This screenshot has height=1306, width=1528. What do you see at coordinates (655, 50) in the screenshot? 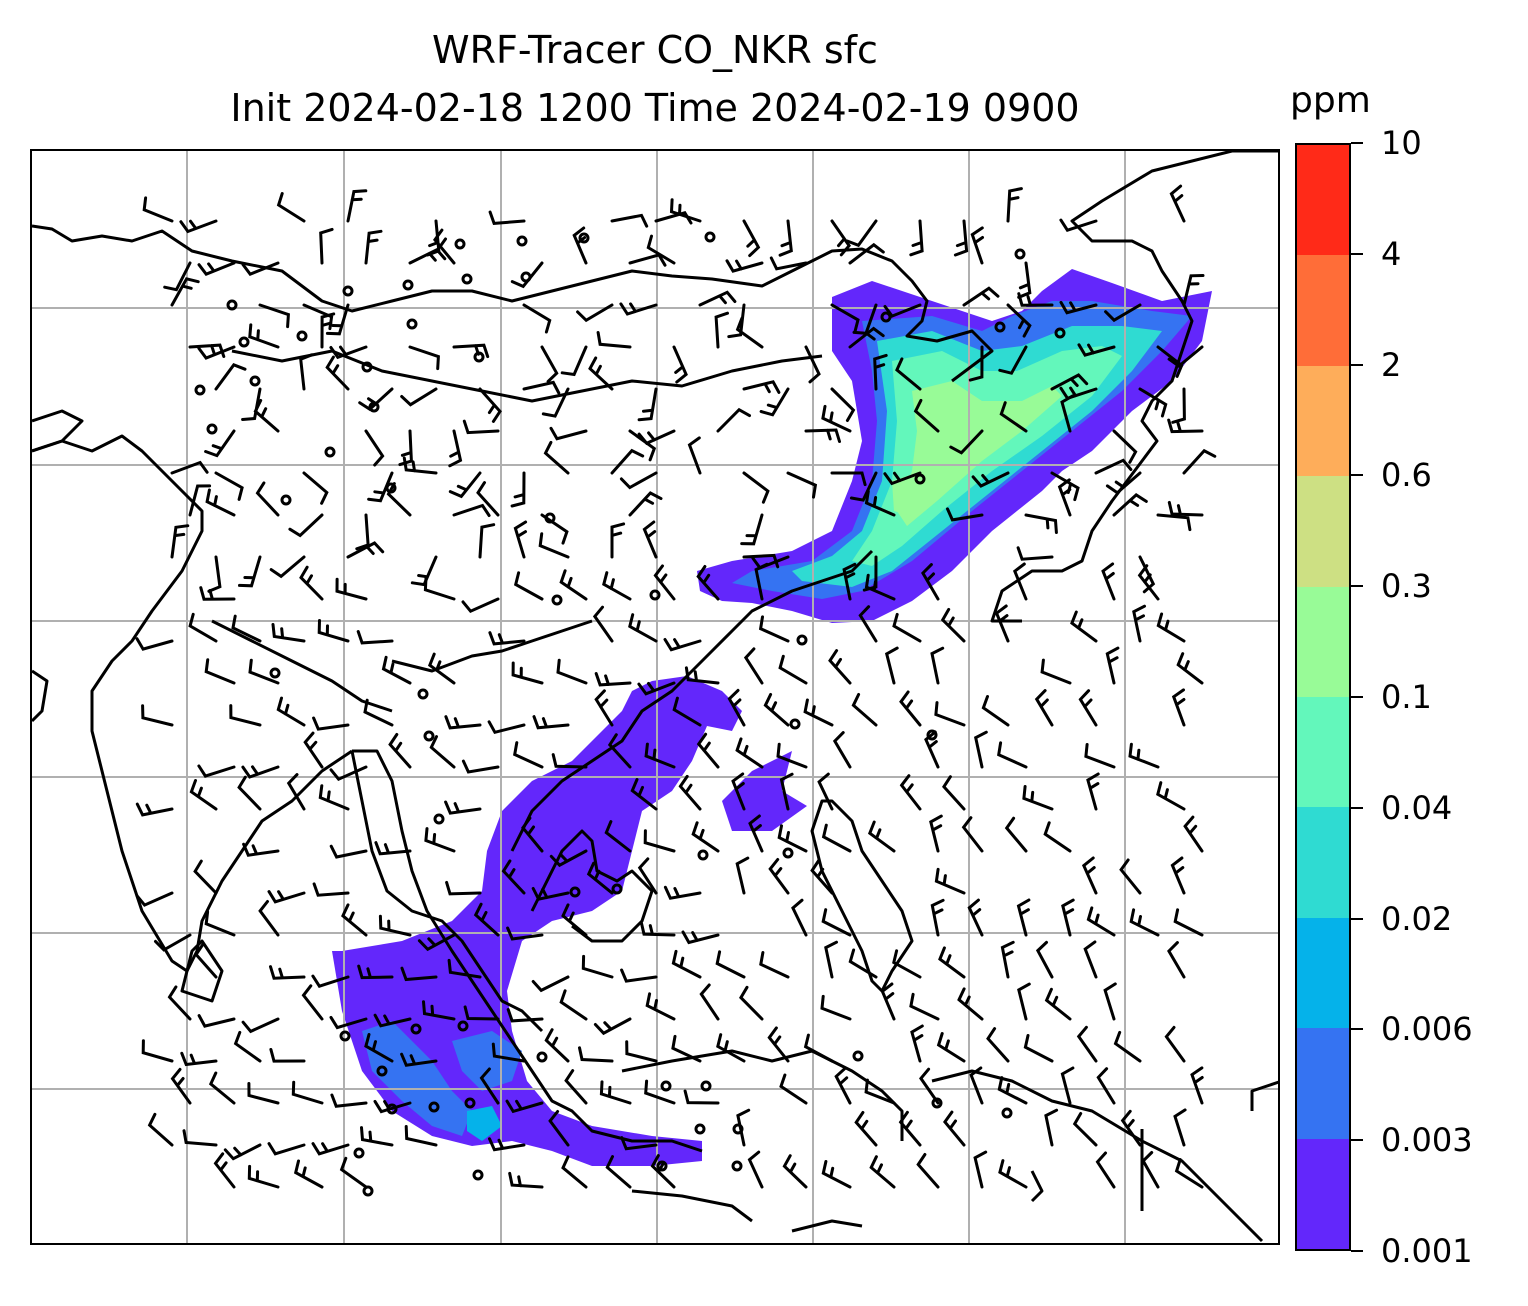
I see `map-title: WRF-Tracer CO_NKR sfc` at bounding box center [655, 50].